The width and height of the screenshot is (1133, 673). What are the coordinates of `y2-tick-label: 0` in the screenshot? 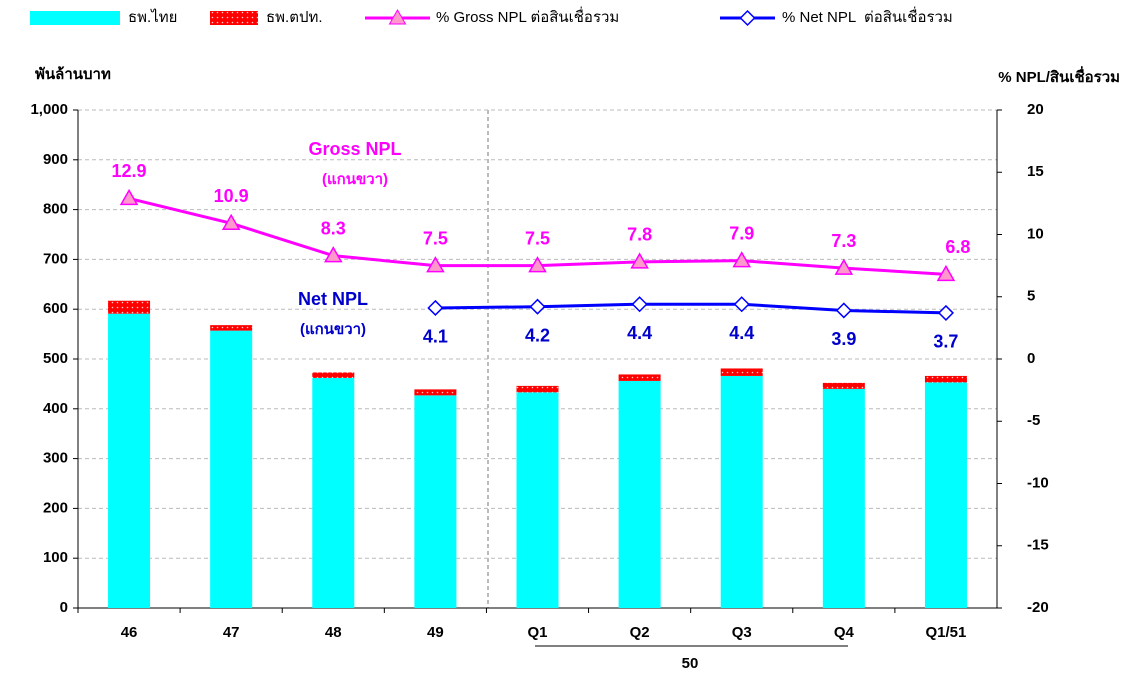 It's located at (1031, 358).